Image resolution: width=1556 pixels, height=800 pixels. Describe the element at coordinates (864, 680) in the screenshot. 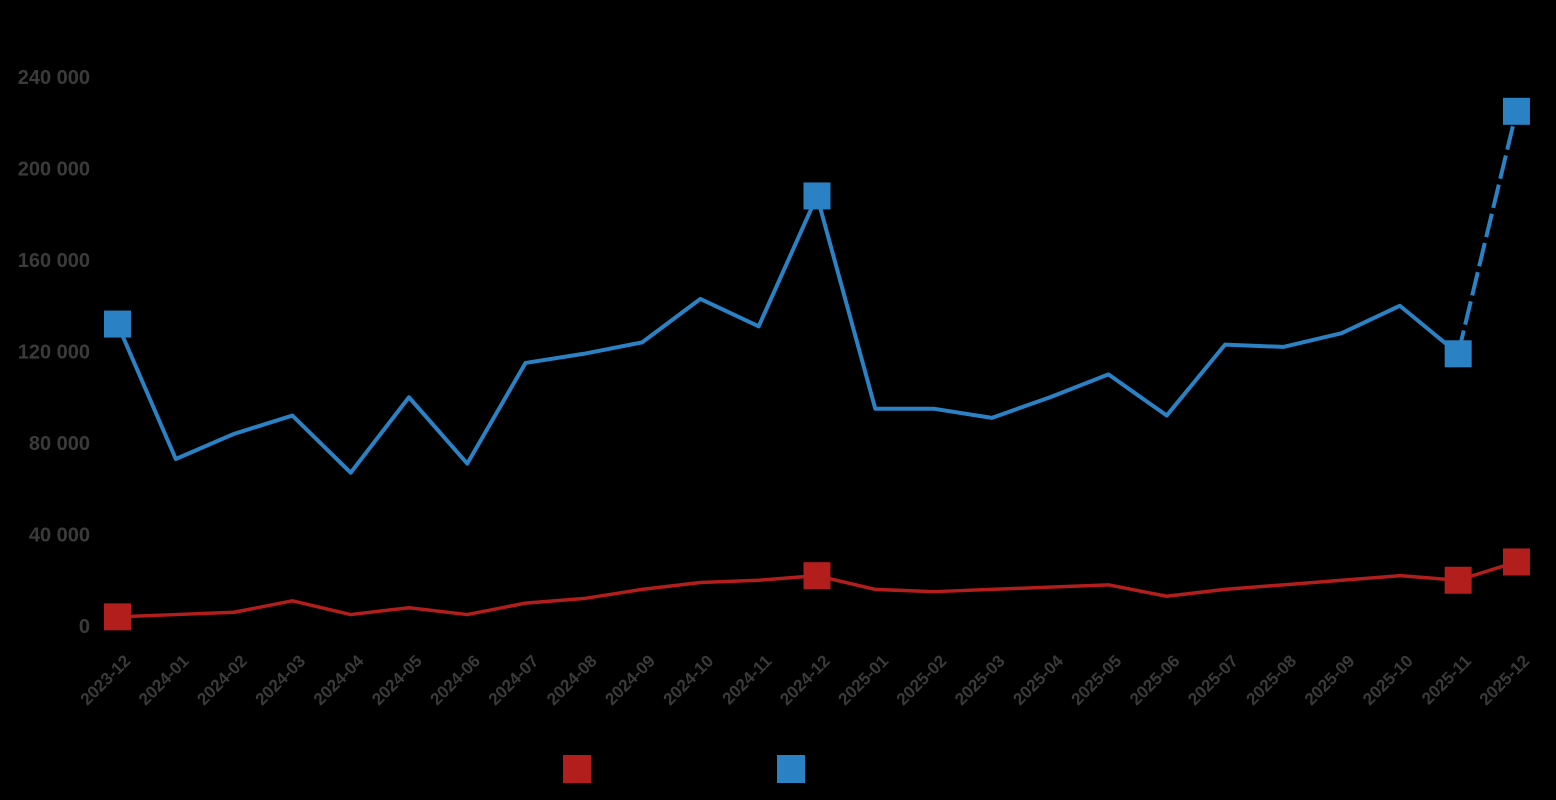

I see `x-axis-tick-label: 2025-01` at that location.